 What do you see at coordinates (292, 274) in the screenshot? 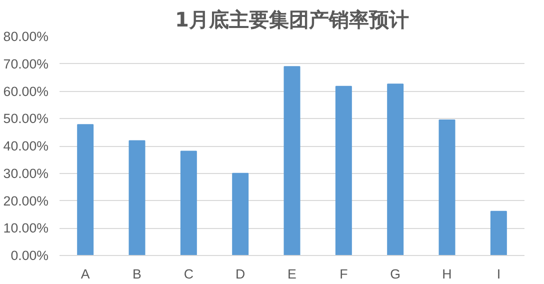
I see `x-tick-label: E` at bounding box center [292, 274].